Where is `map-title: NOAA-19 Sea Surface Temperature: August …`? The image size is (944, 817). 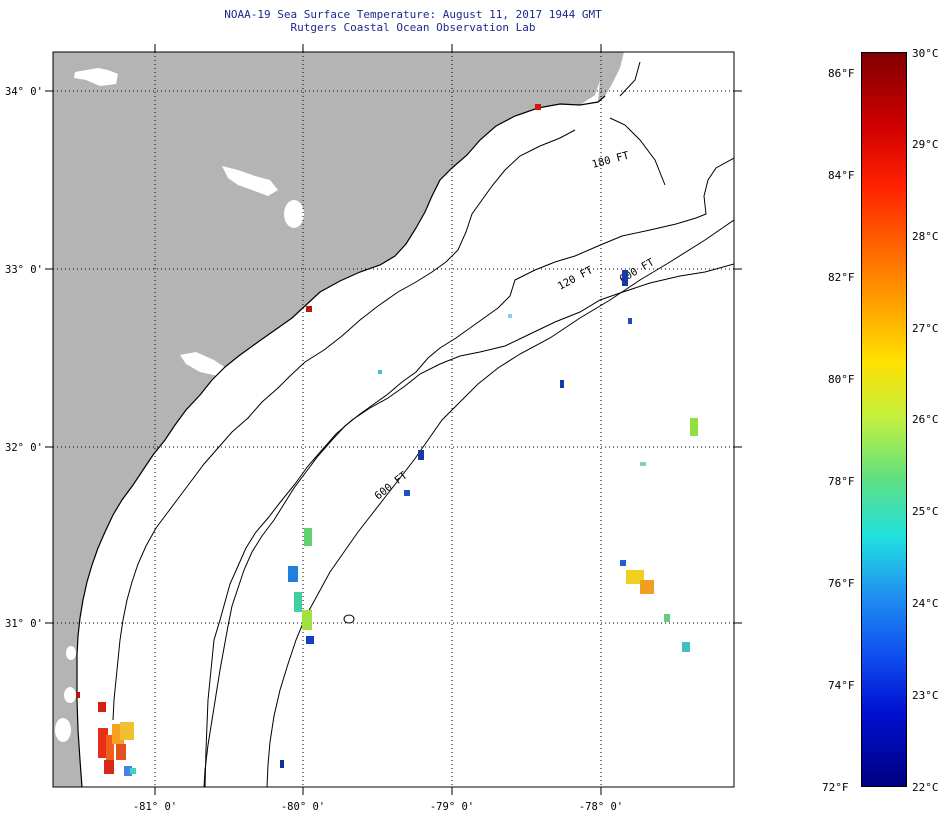
map-title: NOAA-19 Sea Surface Temperature: August … is located at coordinates (413, 14).